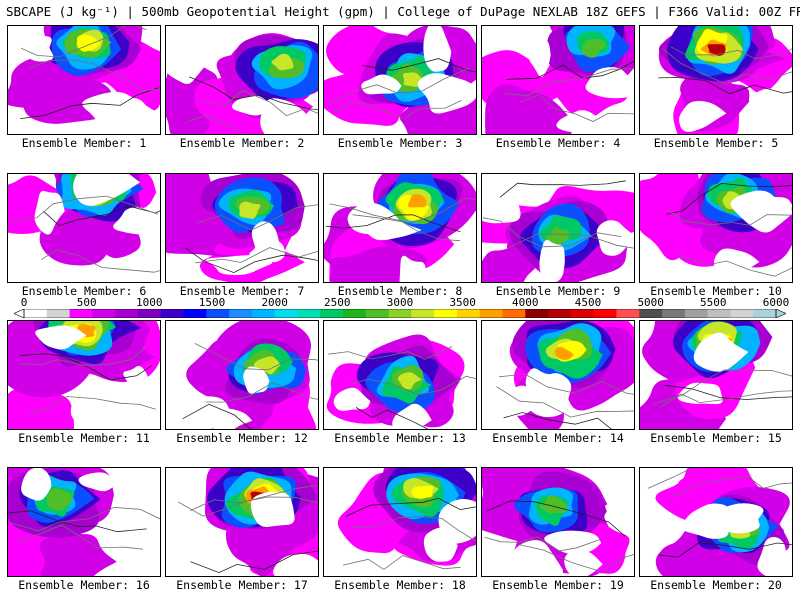 This screenshot has height=600, width=800. Describe the element at coordinates (400, 143) in the screenshot. I see `member-label: Ensemble Member: 3` at that location.